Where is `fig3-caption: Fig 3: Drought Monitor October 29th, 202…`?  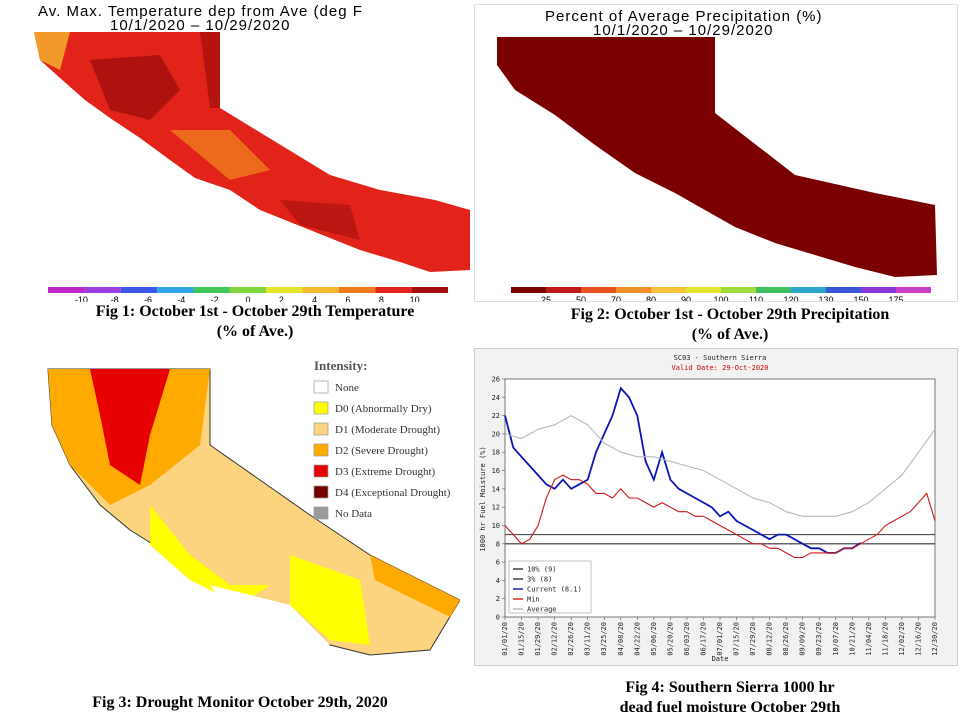 fig3-caption: Fig 3: Drought Monitor October 29th, 202… is located at coordinates (240, 703).